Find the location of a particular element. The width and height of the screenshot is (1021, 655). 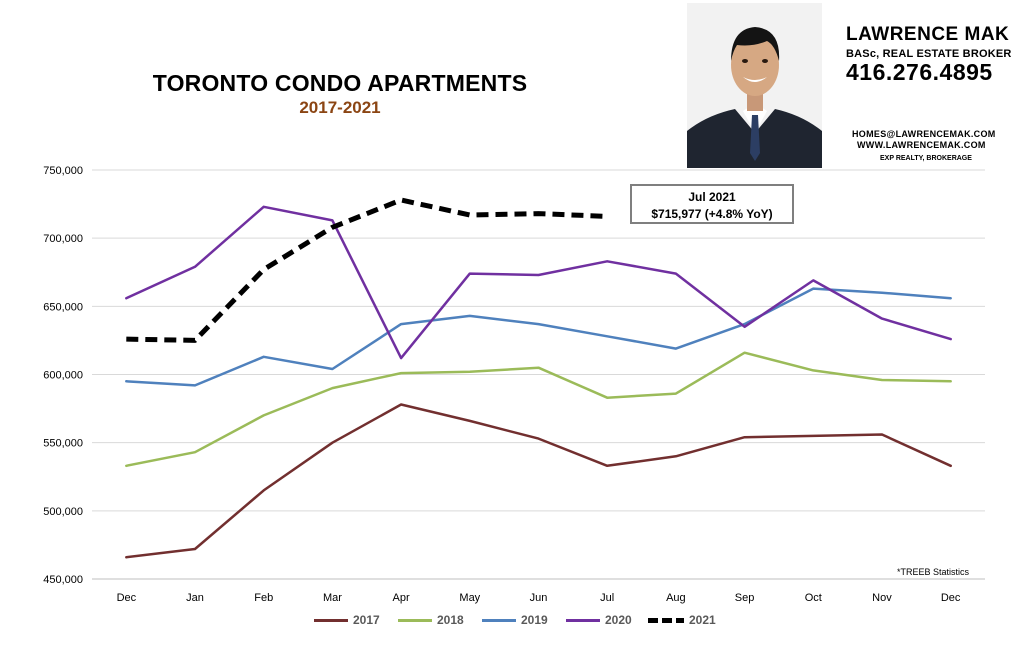

x-tick-label: Jan is located at coordinates (195, 598).